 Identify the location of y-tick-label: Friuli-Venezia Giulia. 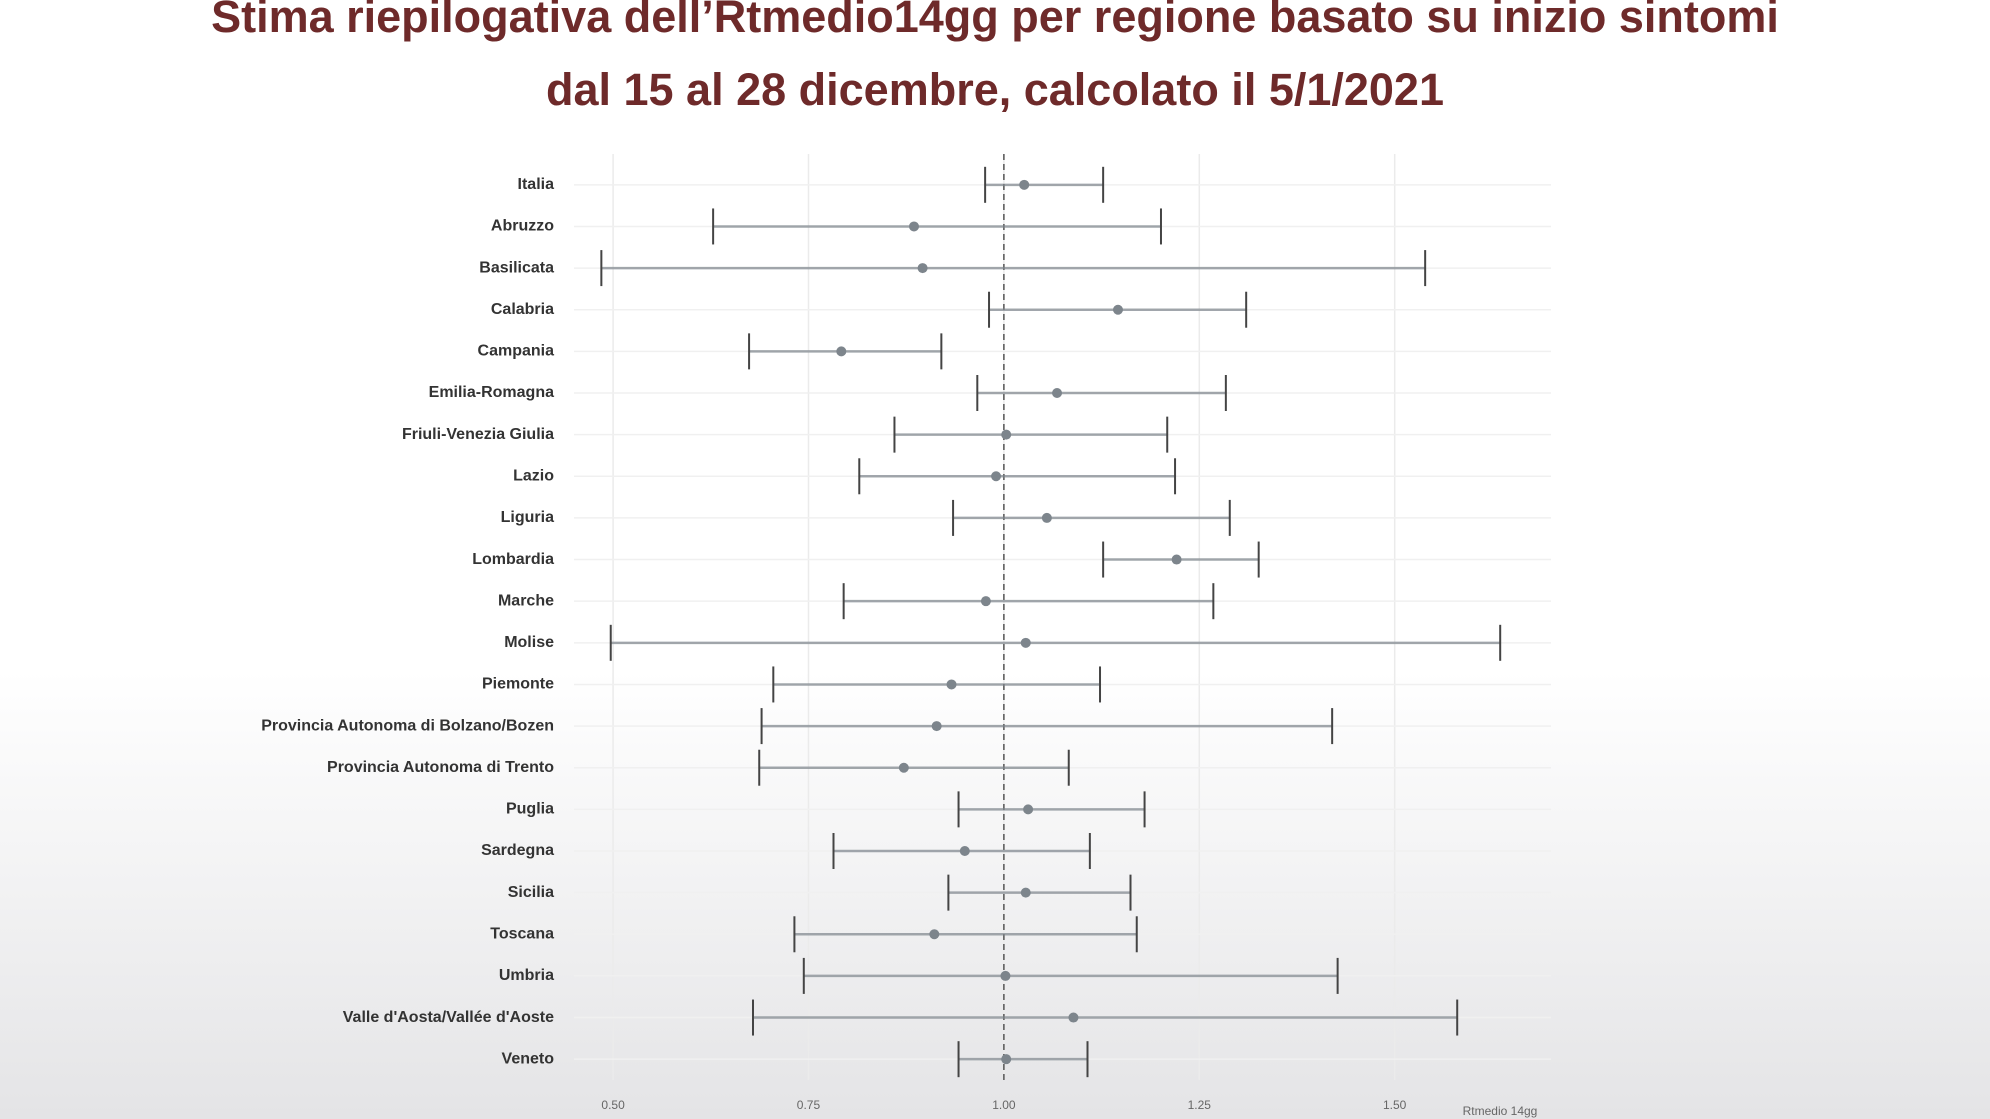
(478, 434).